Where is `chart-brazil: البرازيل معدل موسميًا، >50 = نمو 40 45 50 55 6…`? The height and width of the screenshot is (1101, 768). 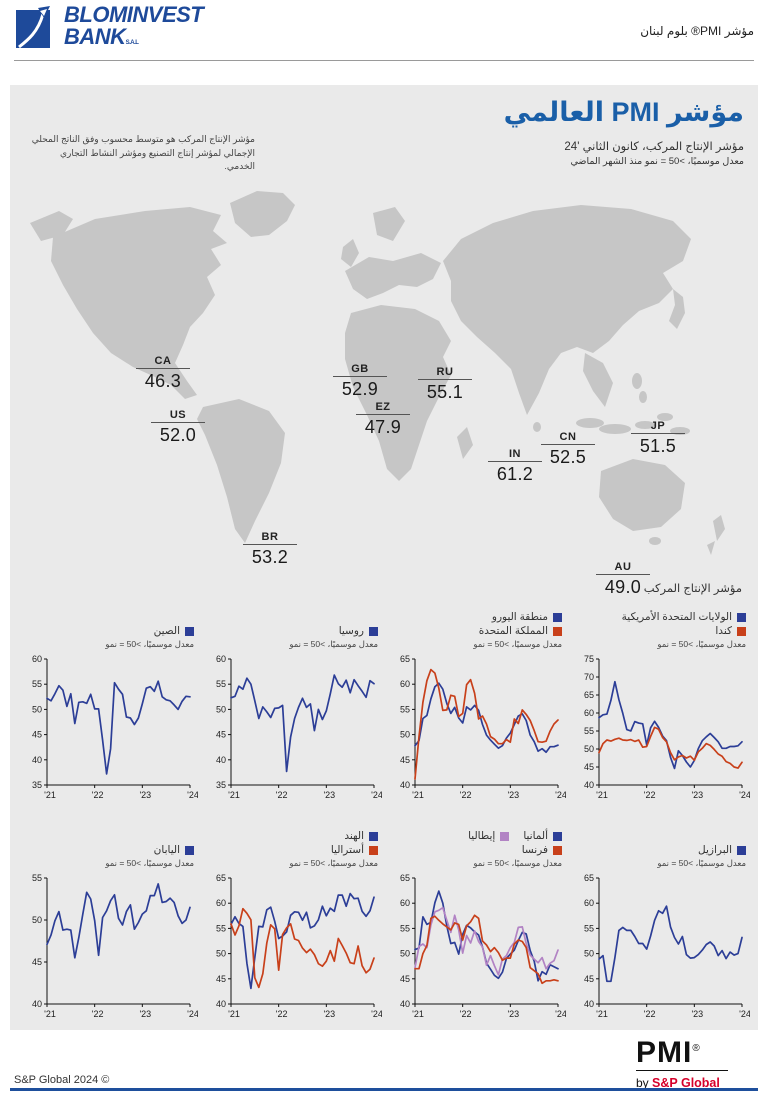 chart-brazil: البرازيل معدل موسميًا، >50 = نمو 40 45 50 55 6… is located at coordinates (661, 920).